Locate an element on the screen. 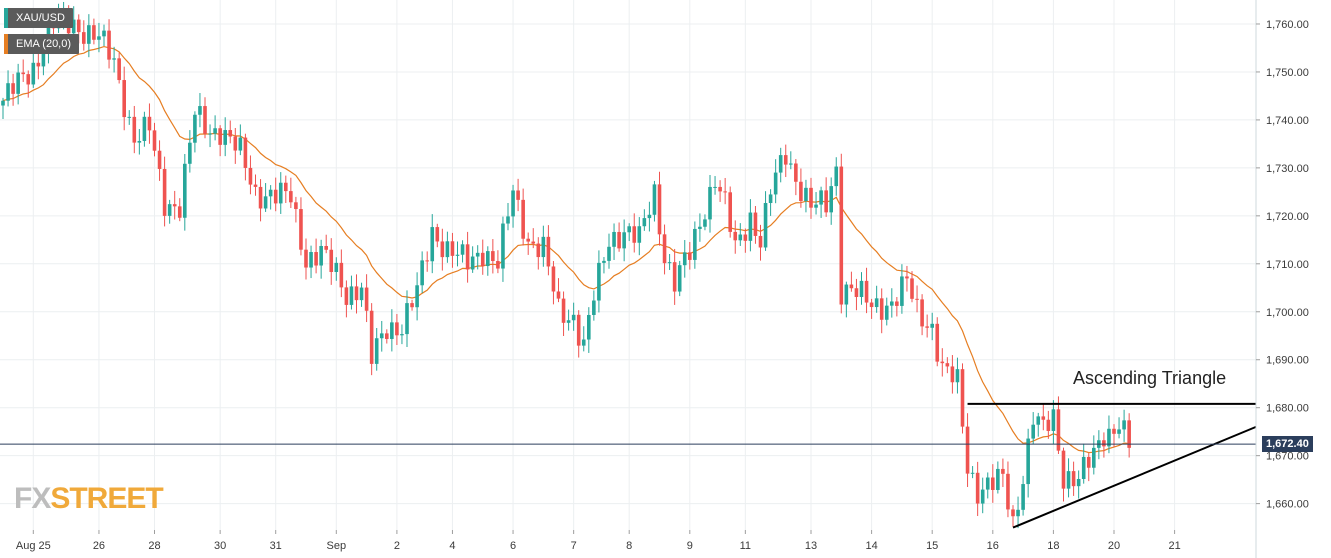 This screenshot has height=558, width=1331. y-tick-label: 1,690.00 is located at coordinates (1287, 361).